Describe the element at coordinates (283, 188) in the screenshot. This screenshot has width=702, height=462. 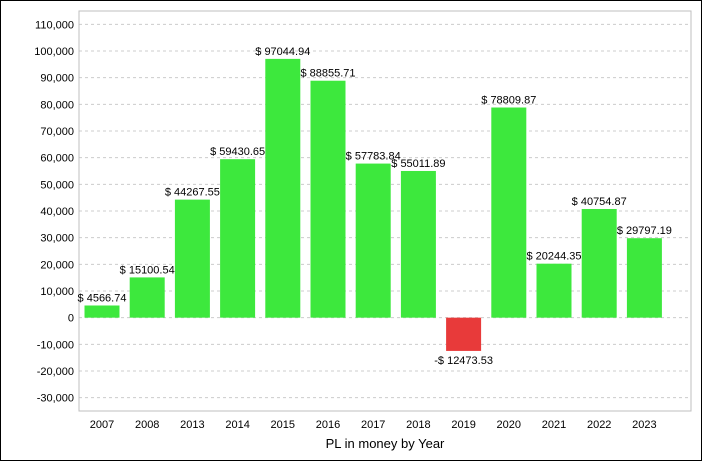
I see `bar-2015` at that location.